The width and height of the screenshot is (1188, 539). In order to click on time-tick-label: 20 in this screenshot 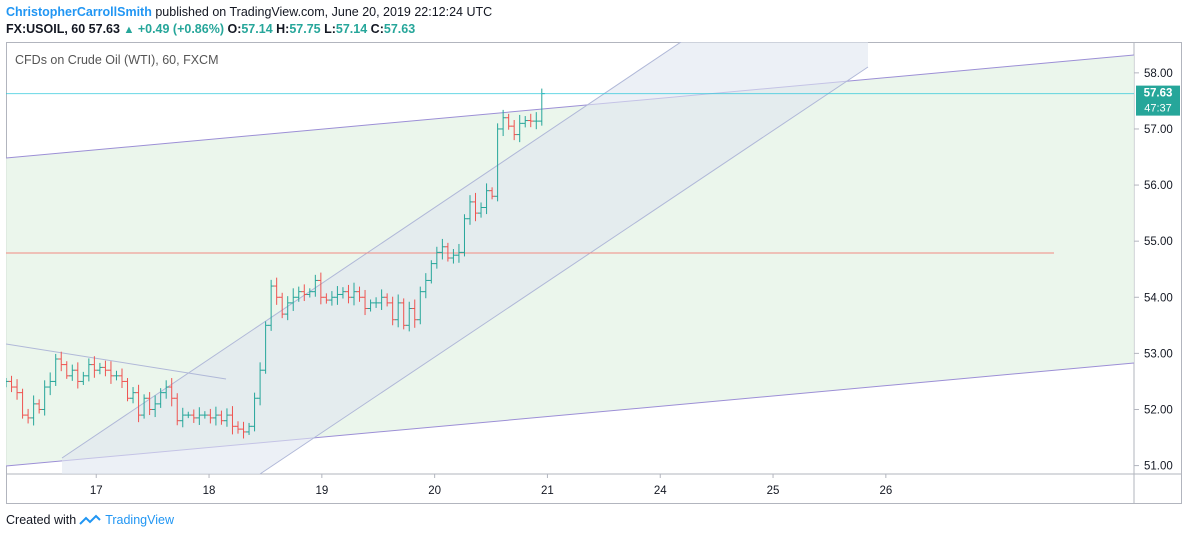, I will do `click(434, 491)`.